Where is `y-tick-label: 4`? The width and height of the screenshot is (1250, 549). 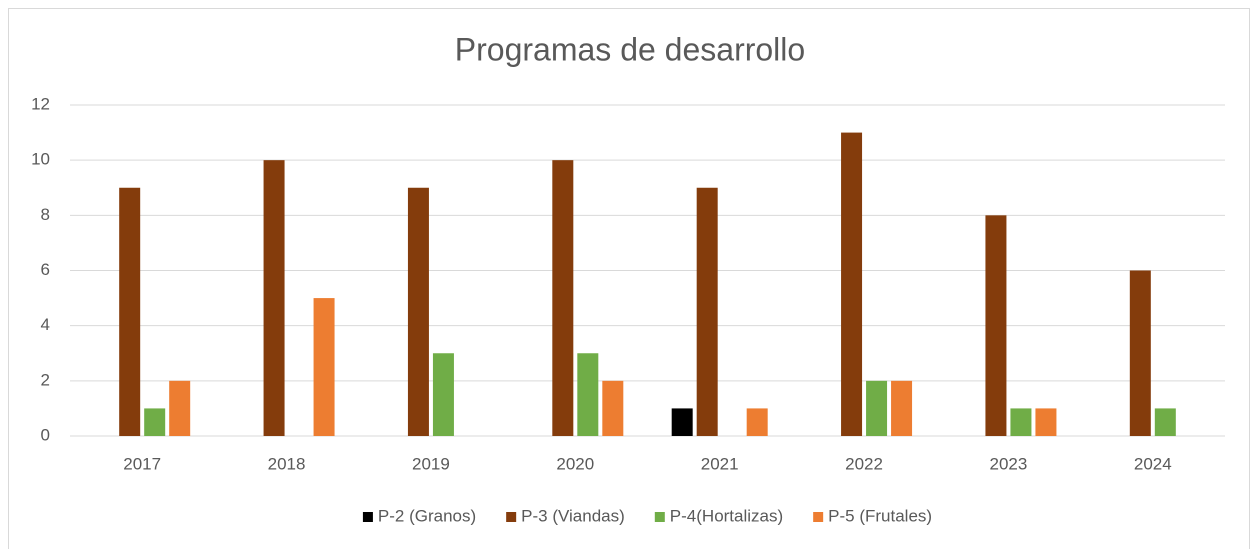 y-tick-label: 4 is located at coordinates (45, 324).